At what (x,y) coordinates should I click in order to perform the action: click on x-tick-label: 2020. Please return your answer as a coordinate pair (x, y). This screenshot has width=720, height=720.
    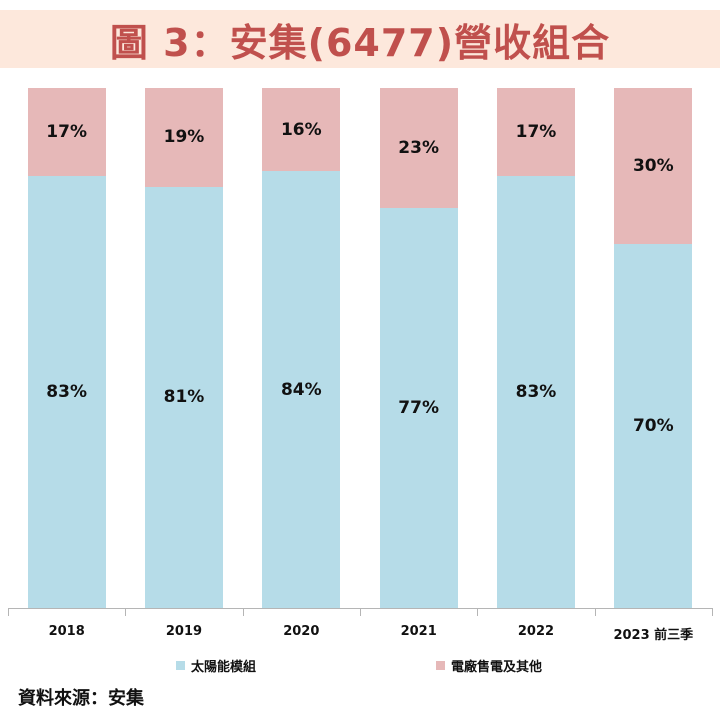
    Looking at the image, I should click on (301, 631).